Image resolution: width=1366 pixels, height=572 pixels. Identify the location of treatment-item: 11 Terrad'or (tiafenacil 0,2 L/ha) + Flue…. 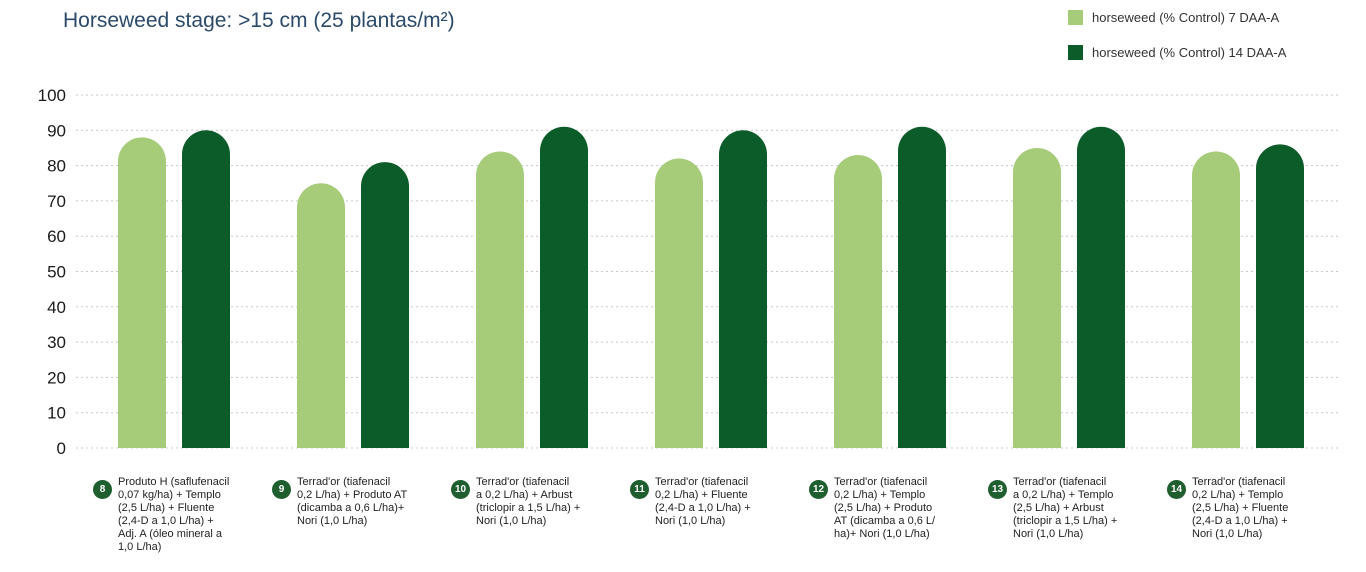
(709, 502).